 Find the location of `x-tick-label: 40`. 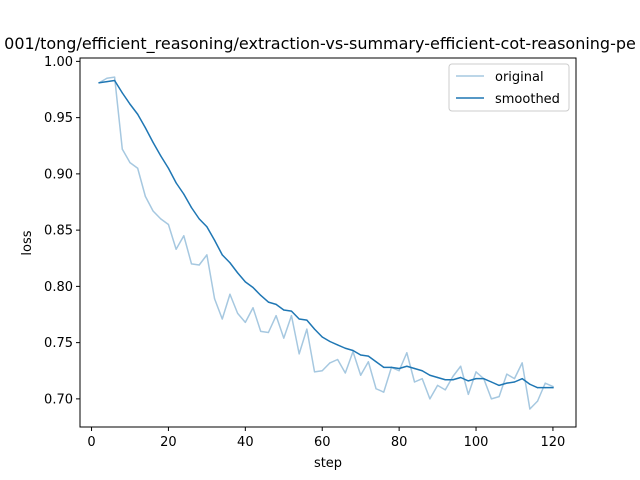

x-tick-label: 40 is located at coordinates (245, 442).